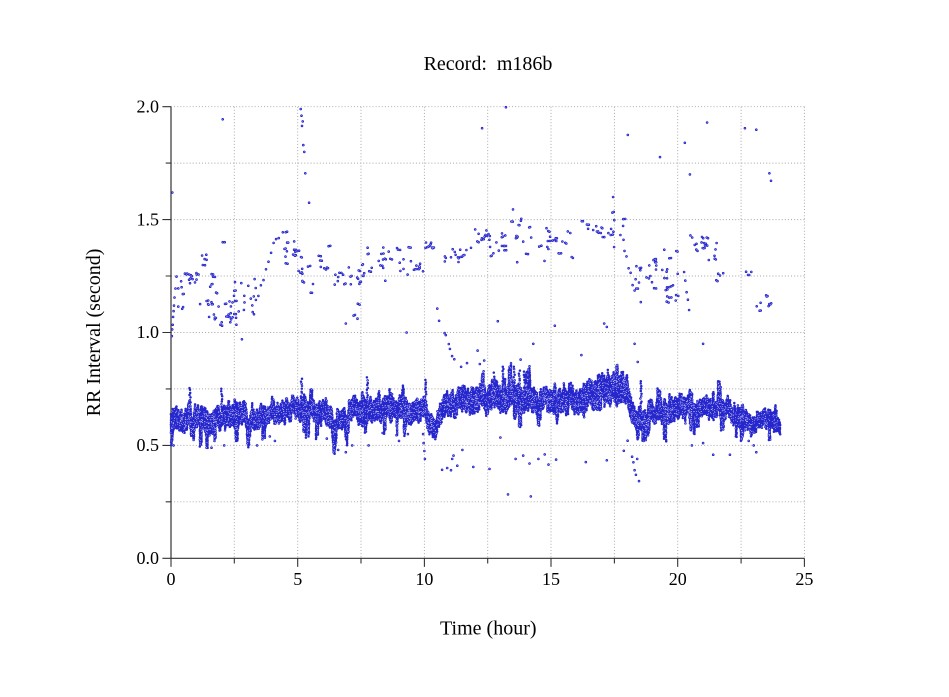 The width and height of the screenshot is (949, 697). I want to click on svg-text: 2.0, so click(148, 106).